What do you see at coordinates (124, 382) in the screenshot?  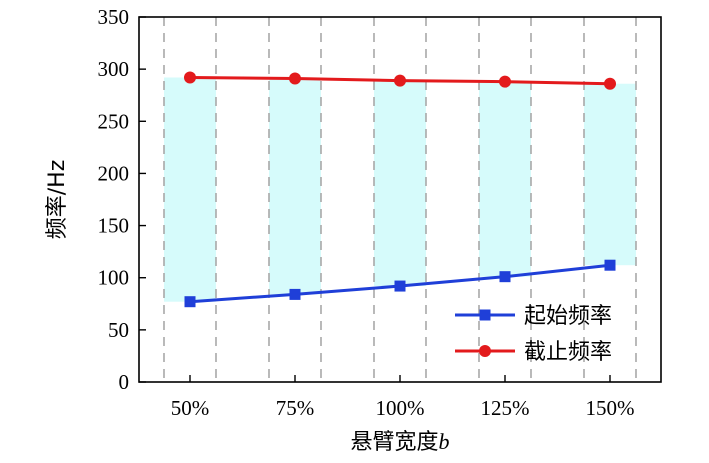 I see `y-tick-label: 0` at bounding box center [124, 382].